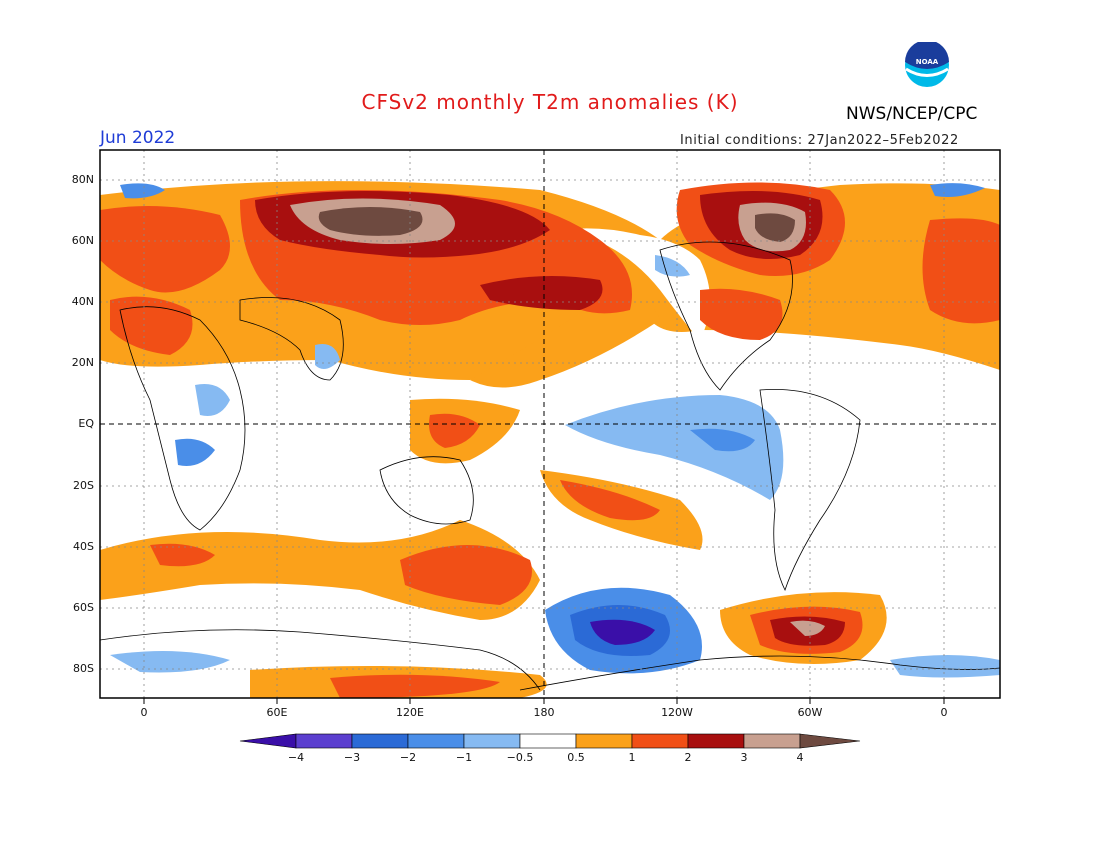 The height and width of the screenshot is (850, 1100). I want to click on red-tasman, so click(466, 575).